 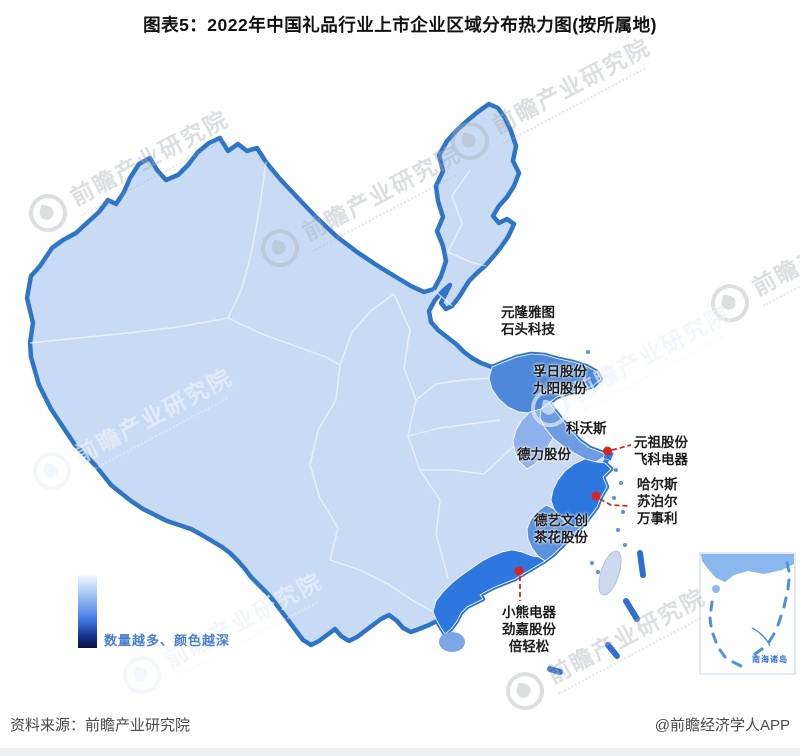 I want to click on marker-shanghai, so click(x=607, y=451).